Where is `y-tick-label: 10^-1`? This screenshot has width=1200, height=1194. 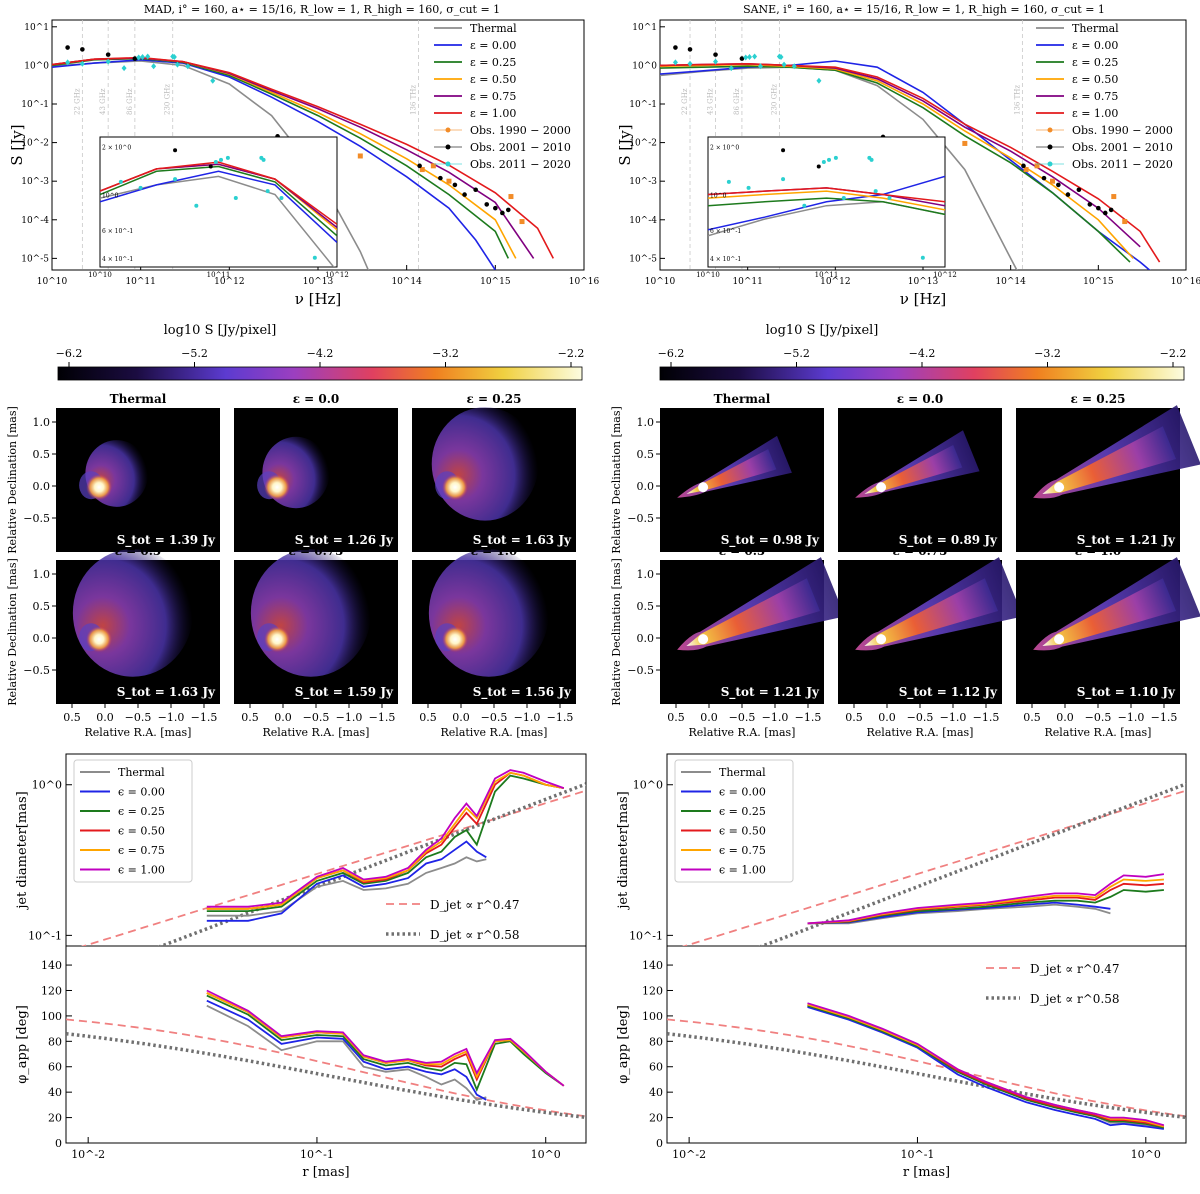 y-tick-label: 10^-1 is located at coordinates (45, 935).